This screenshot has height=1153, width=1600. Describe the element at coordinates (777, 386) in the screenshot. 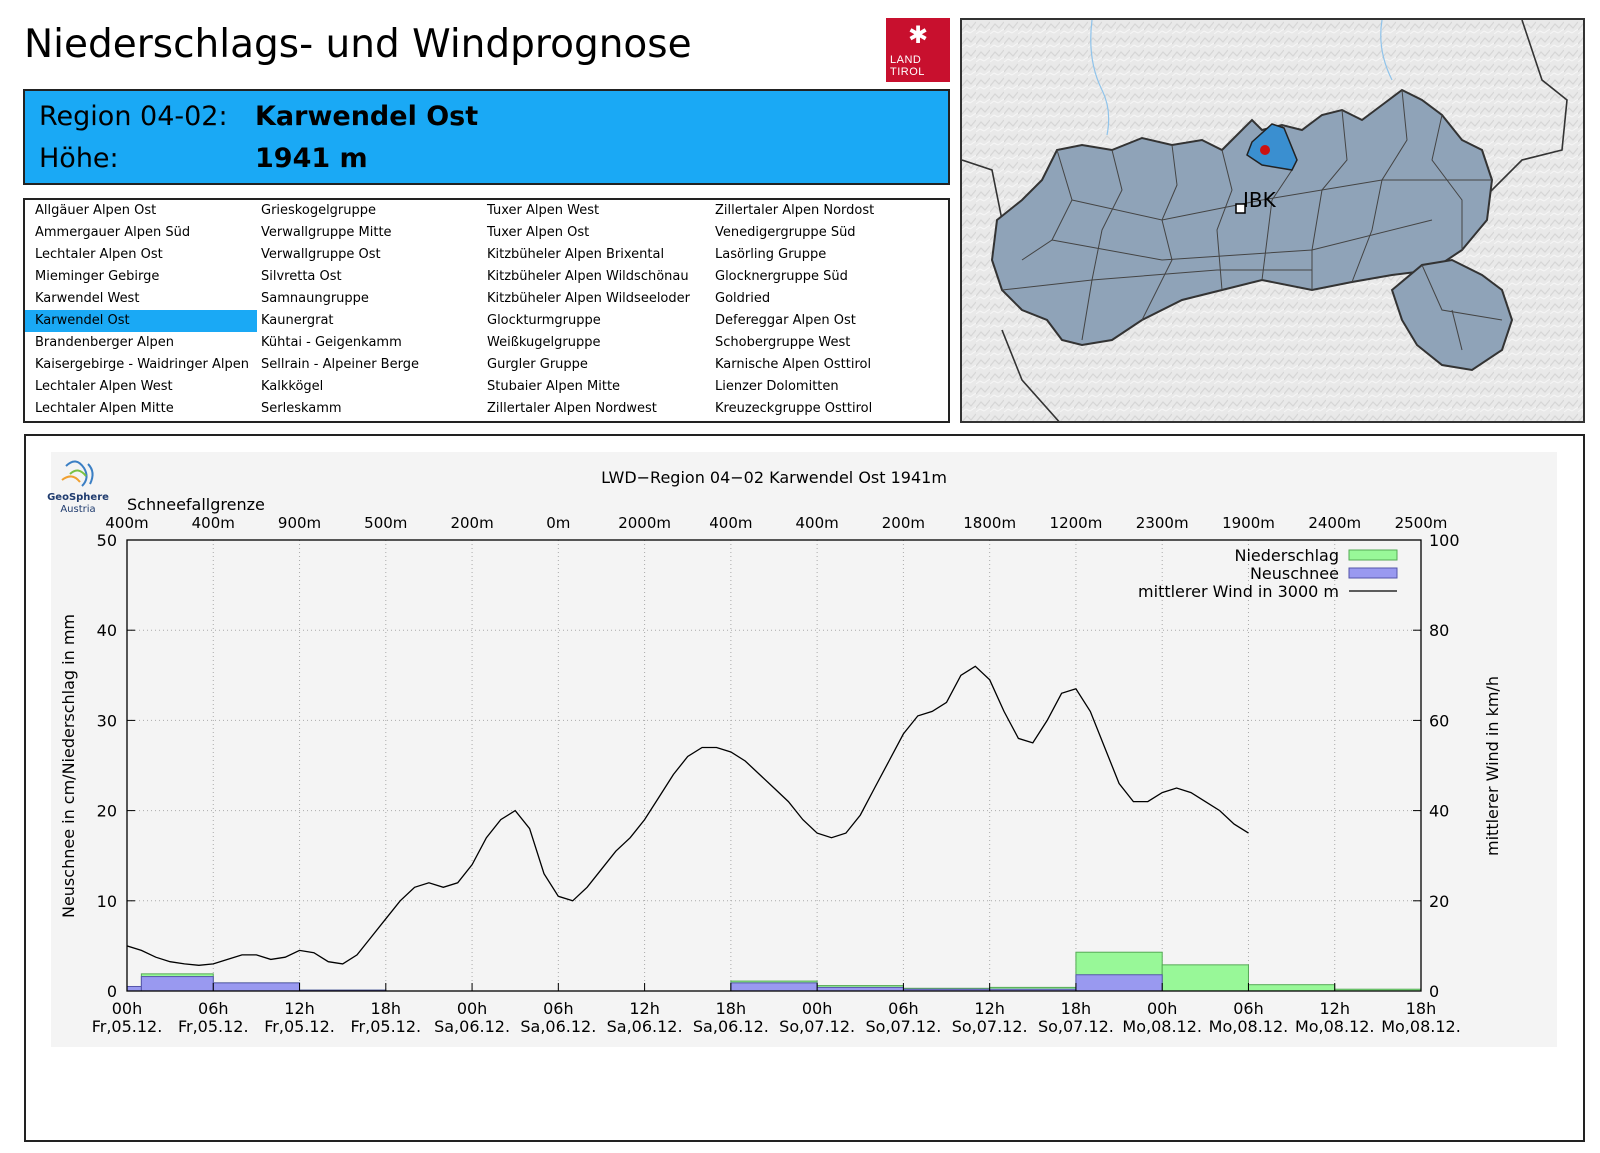

I see `region-list-item: Lienzer Dolomitten` at that location.